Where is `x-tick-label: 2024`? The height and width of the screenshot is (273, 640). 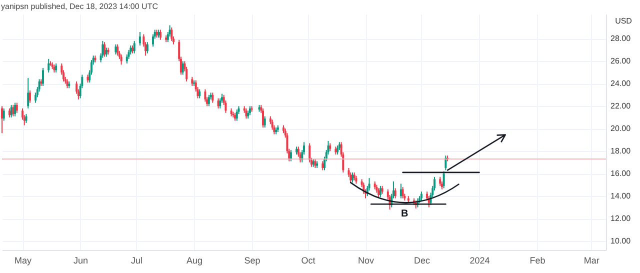 x-tick-label: 2024 is located at coordinates (480, 261).